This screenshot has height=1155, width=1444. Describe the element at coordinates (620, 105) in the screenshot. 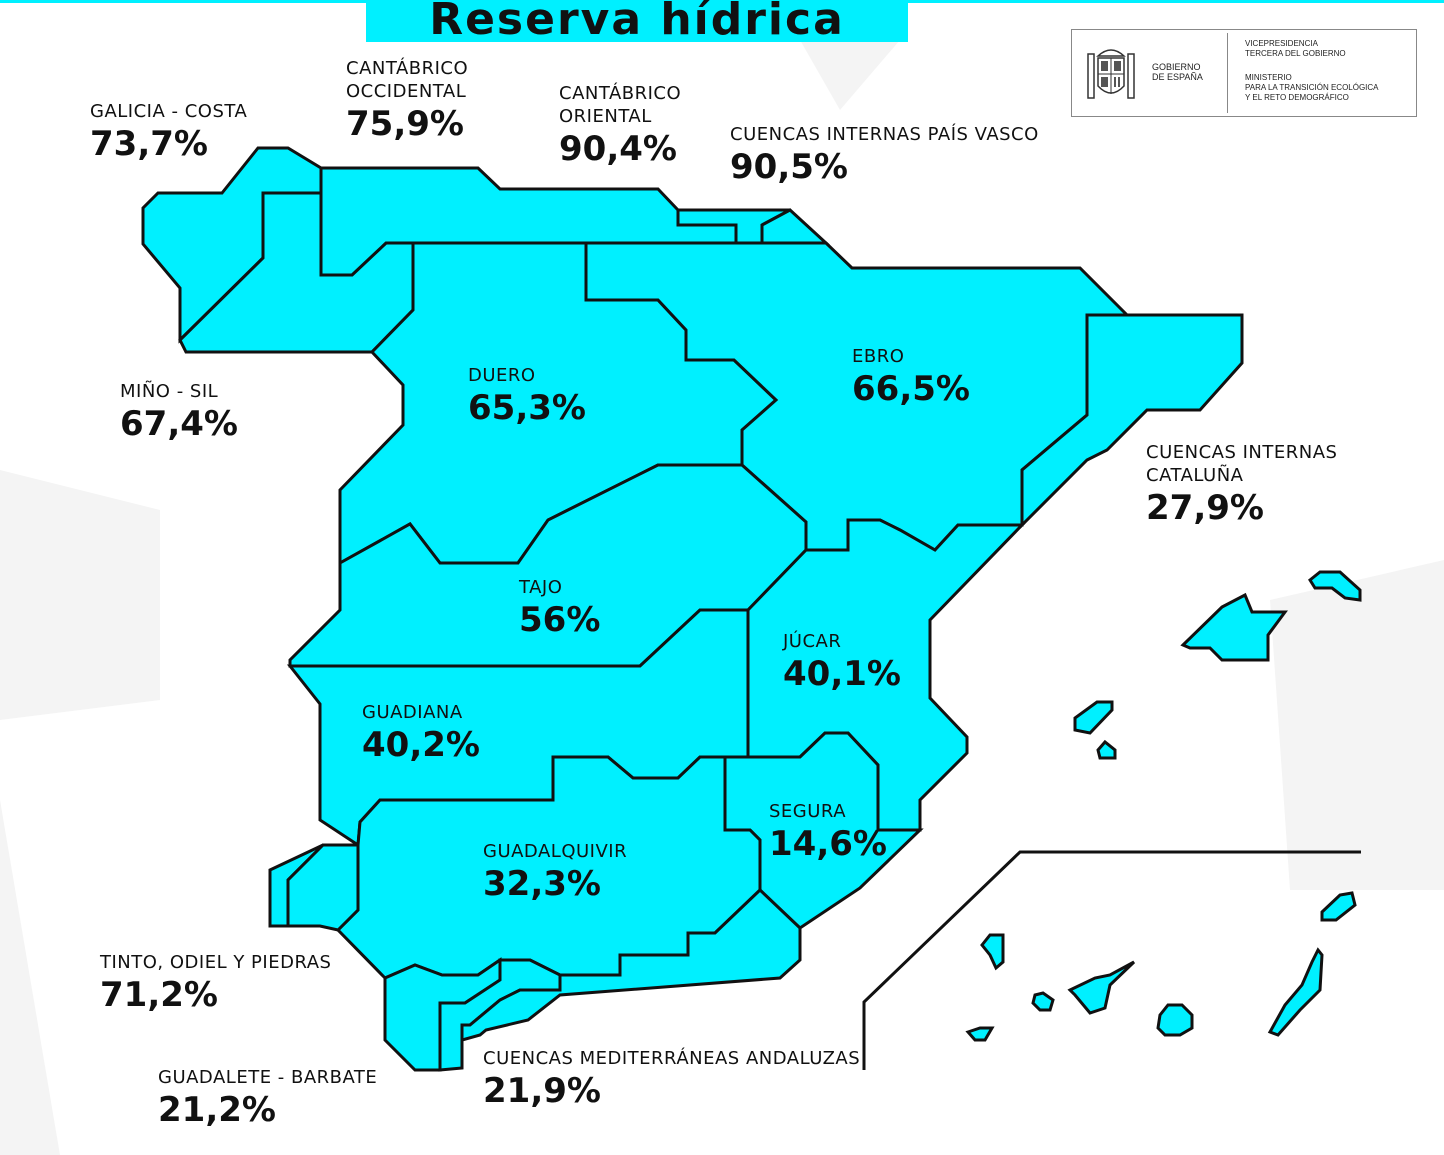

I see `basin-name: CANTÁBRICO ORIENTAL` at that location.